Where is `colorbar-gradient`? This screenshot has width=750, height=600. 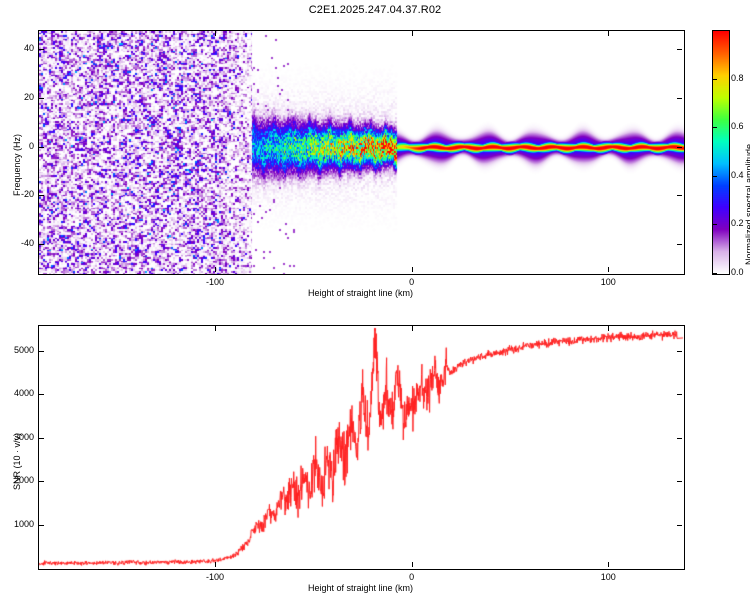
colorbar-gradient is located at coordinates (721, 152).